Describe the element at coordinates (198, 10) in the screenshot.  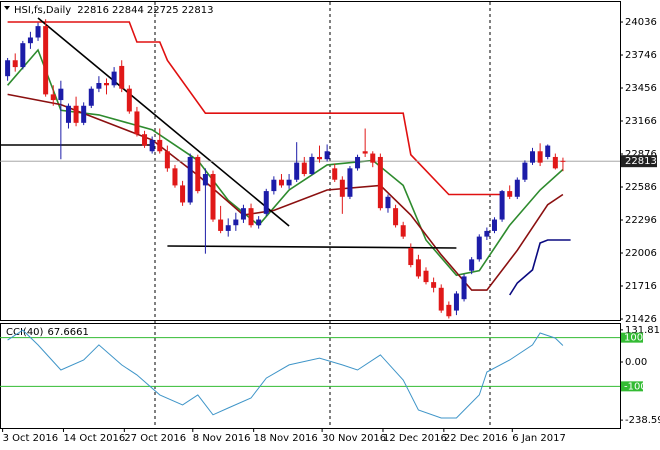
I see `close-value: 22813` at that location.